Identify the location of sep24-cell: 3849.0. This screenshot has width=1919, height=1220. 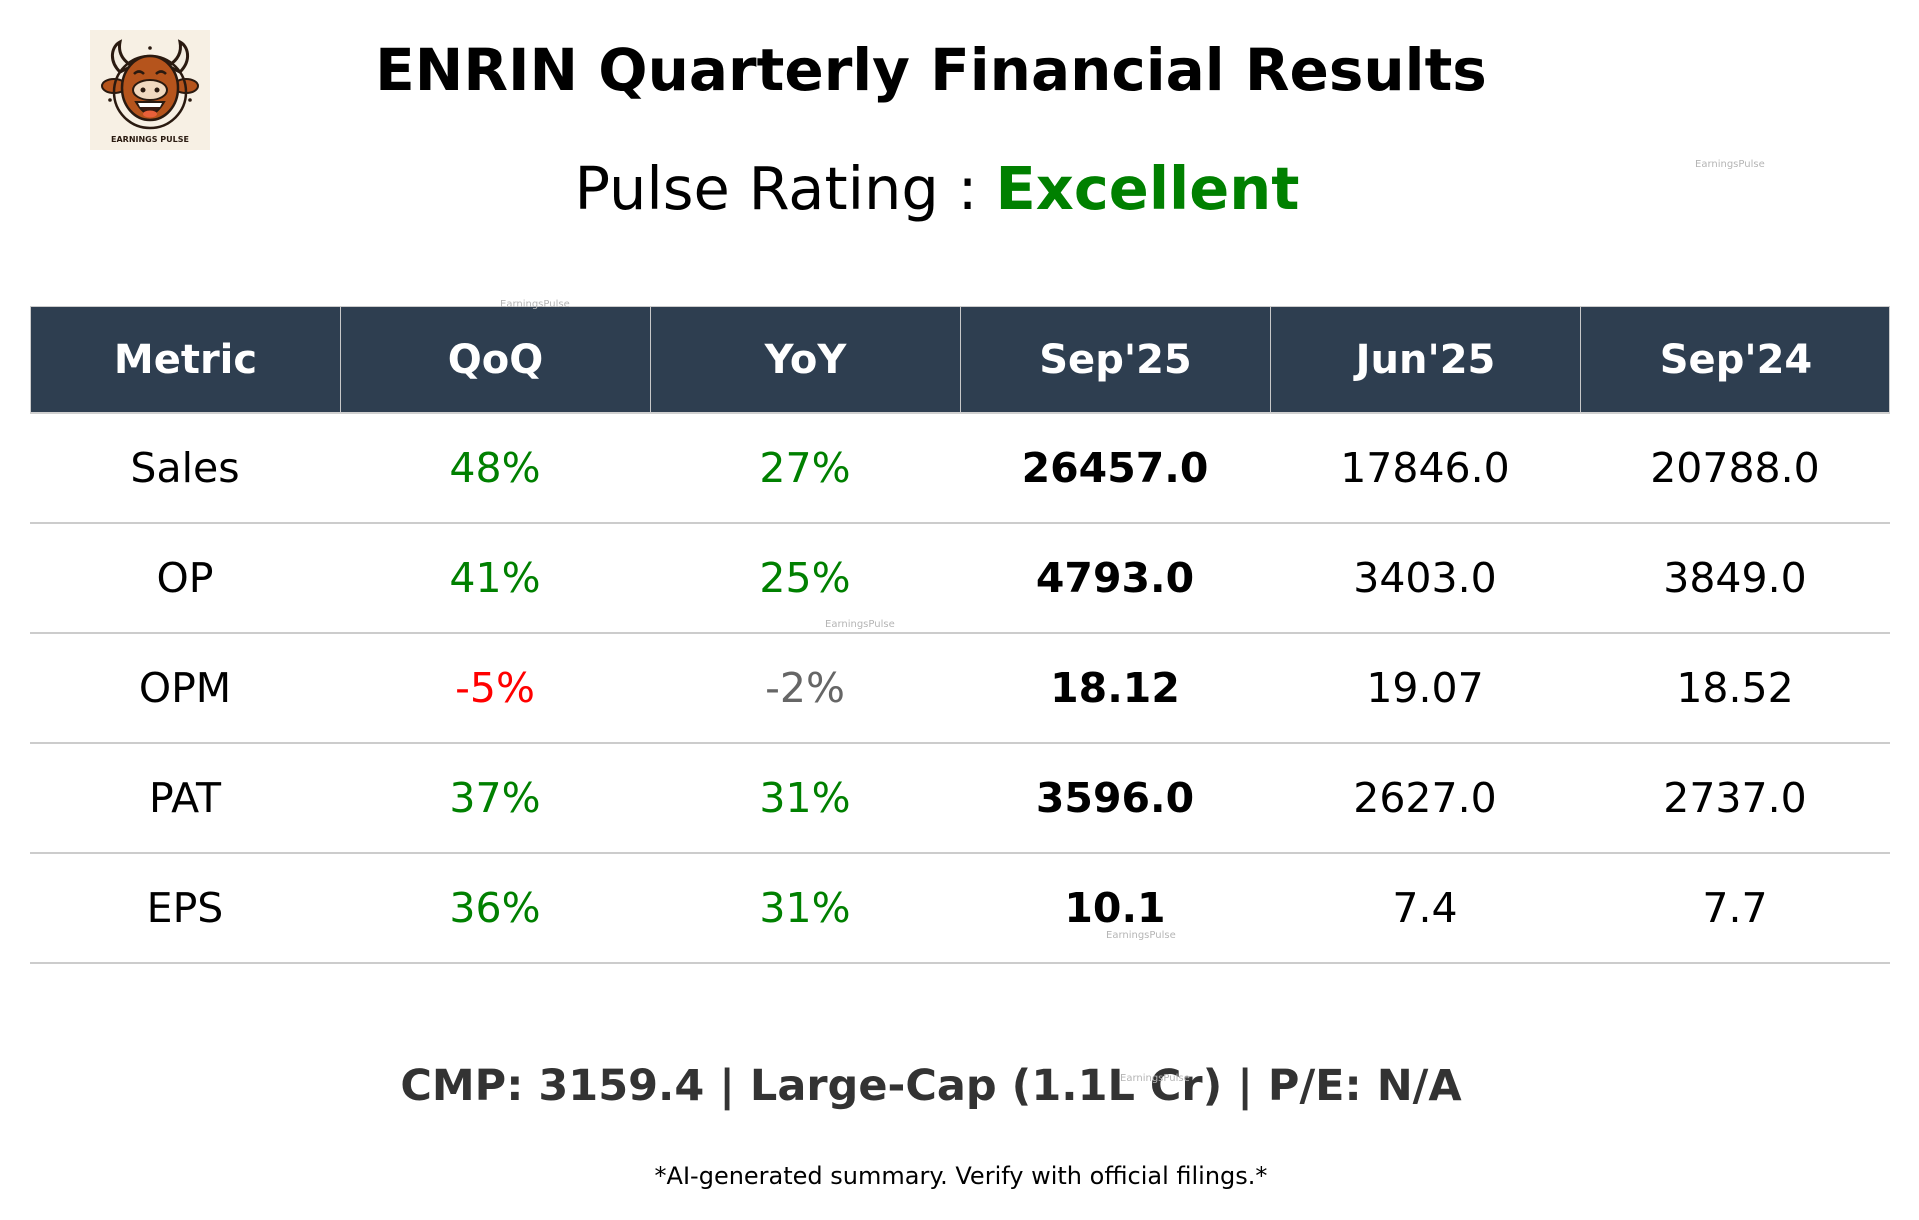
(1735, 578).